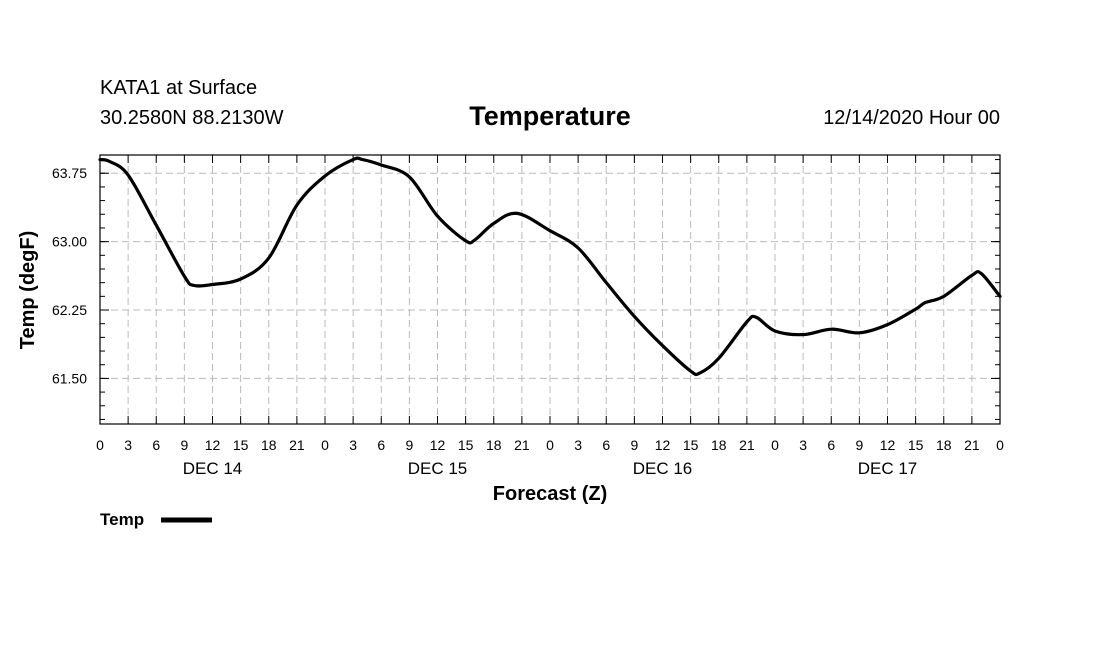  I want to click on x-axis-title: Forecast (Z), so click(550, 494).